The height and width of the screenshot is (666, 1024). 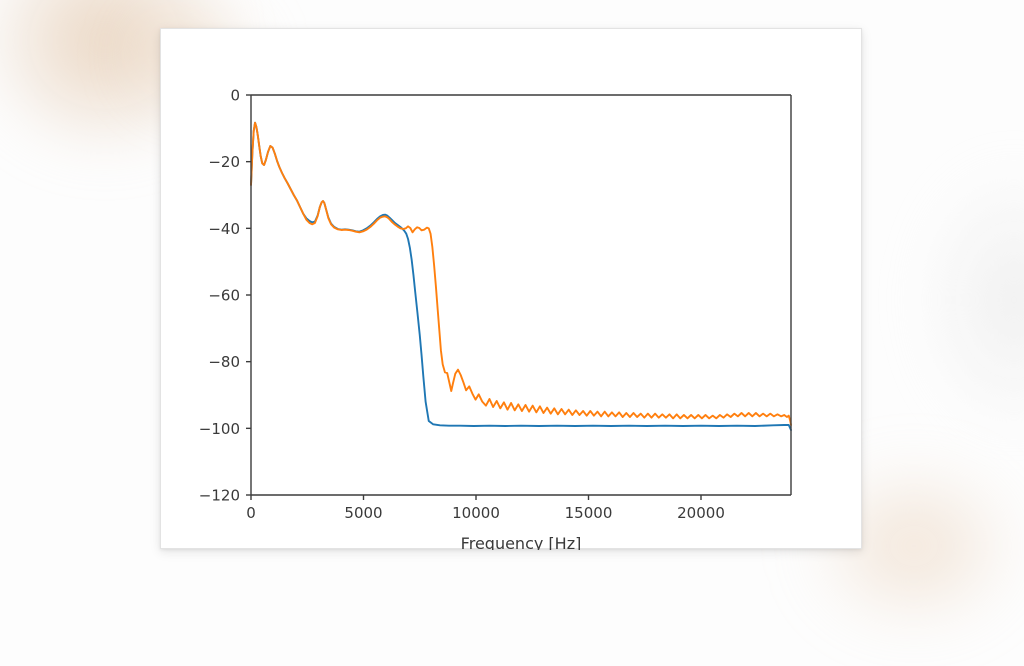 What do you see at coordinates (476, 513) in the screenshot?
I see `x-tick-label: 10000` at bounding box center [476, 513].